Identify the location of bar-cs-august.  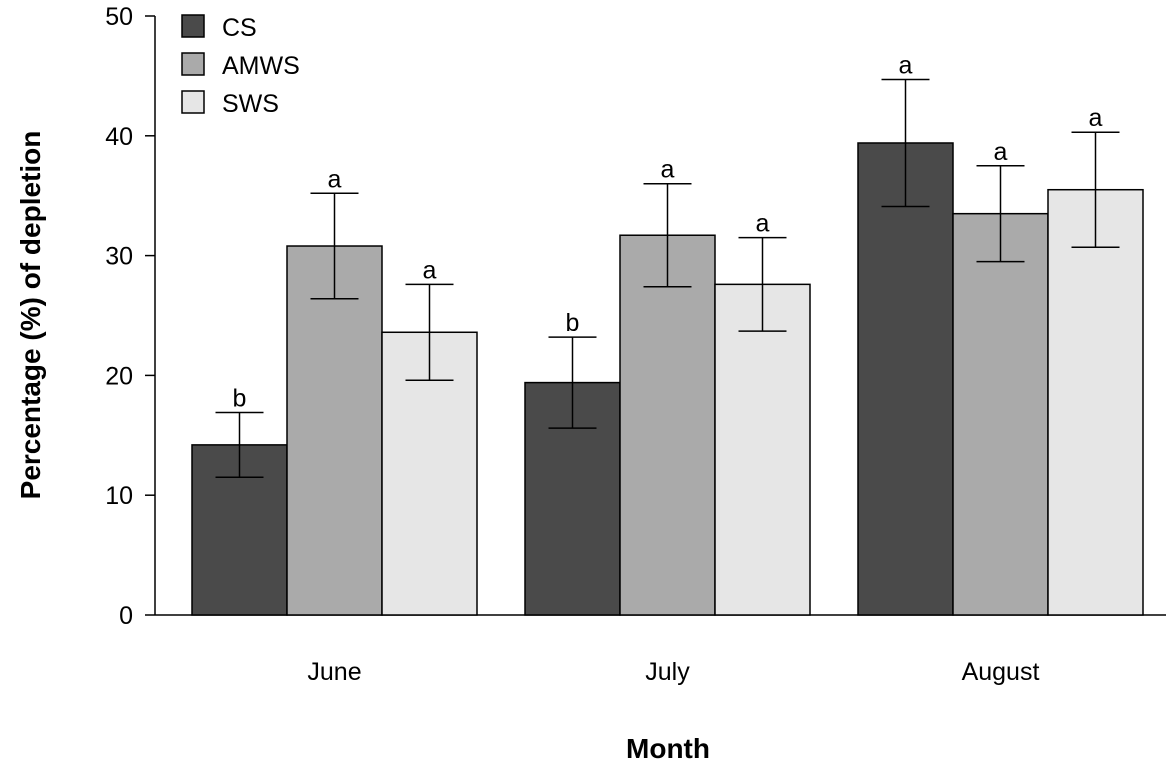
(905, 379).